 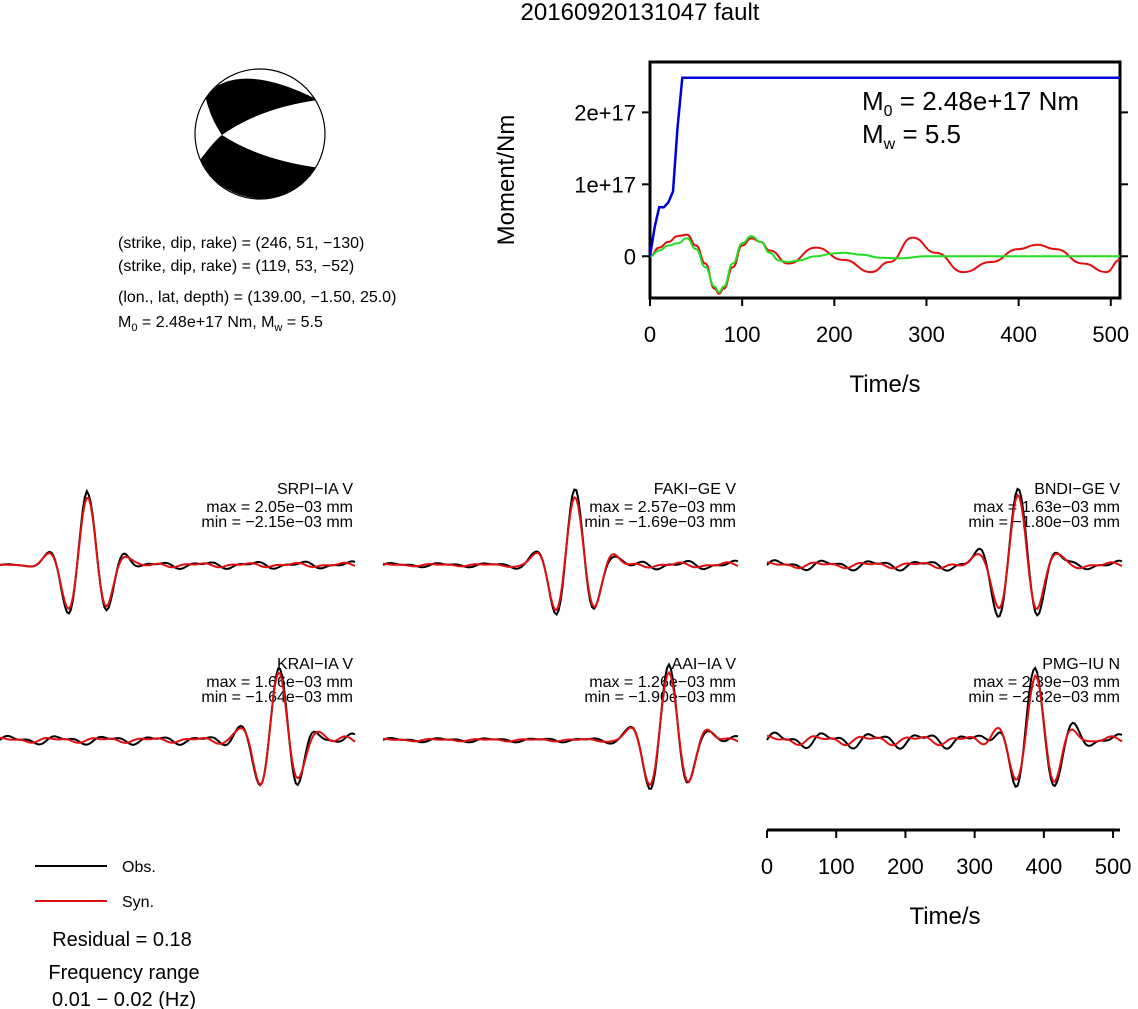 What do you see at coordinates (704, 664) in the screenshot?
I see `station-name: AAI−IA V` at bounding box center [704, 664].